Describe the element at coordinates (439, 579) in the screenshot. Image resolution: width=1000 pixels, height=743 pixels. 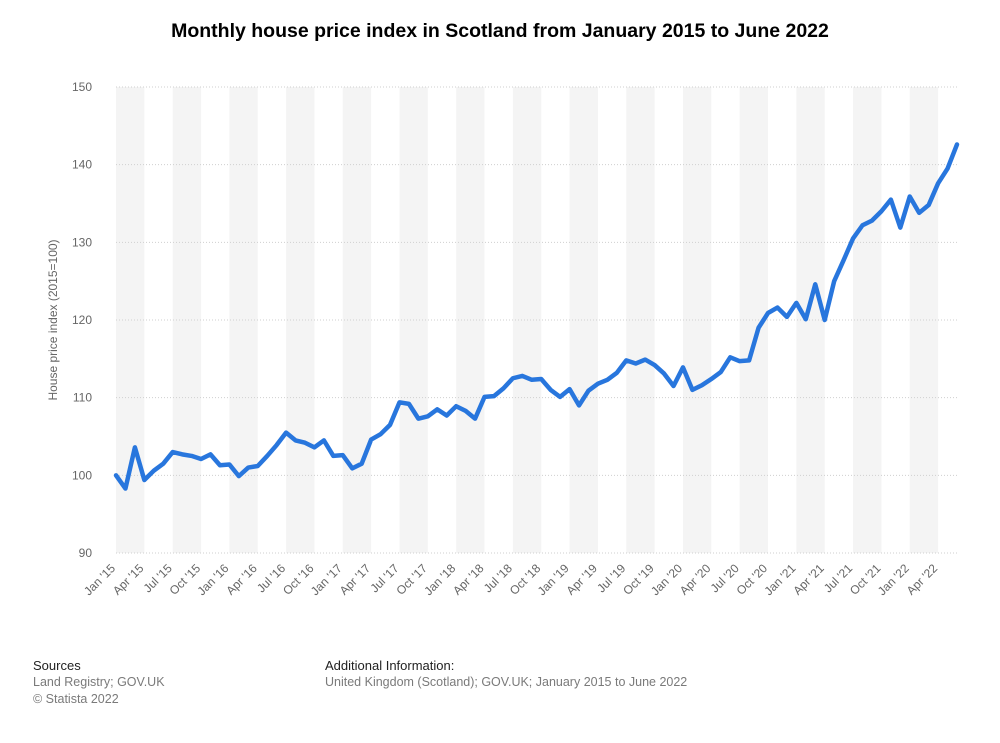
I see `x-tick-label: Jan '18` at that location.